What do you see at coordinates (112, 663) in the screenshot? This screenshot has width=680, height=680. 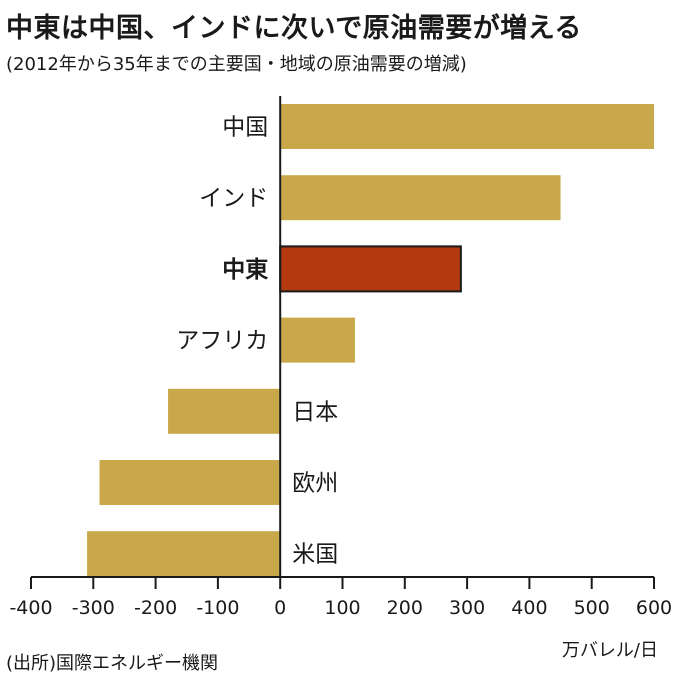 I see `source-note: (出所)国際エネルギー機関` at bounding box center [112, 663].